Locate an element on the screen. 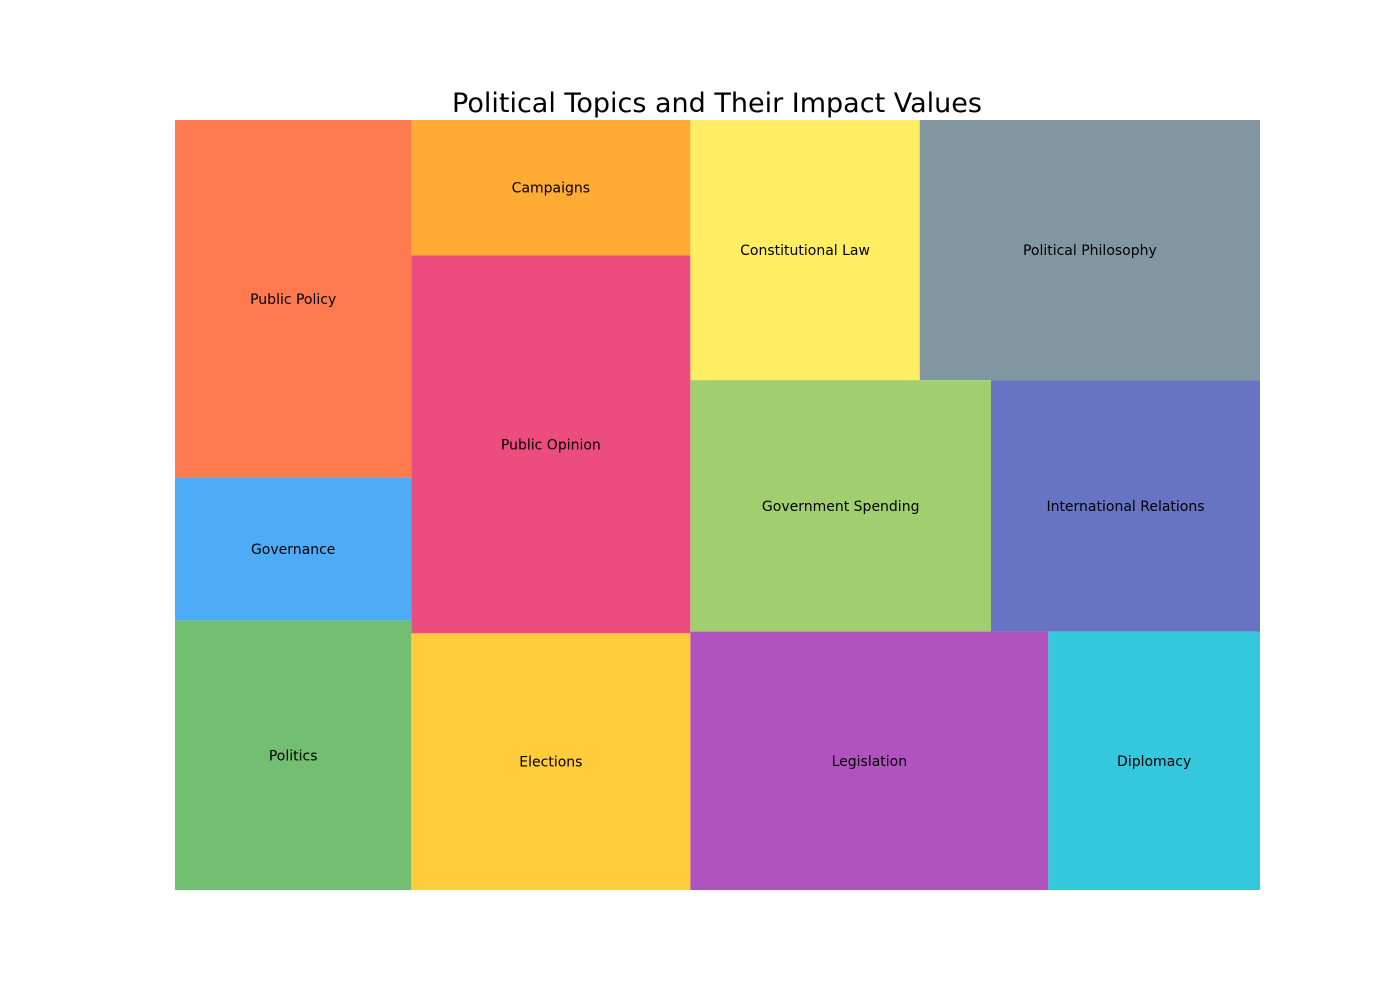  tile-label-political-philosophy: Political Philosophy is located at coordinates (1090, 251).